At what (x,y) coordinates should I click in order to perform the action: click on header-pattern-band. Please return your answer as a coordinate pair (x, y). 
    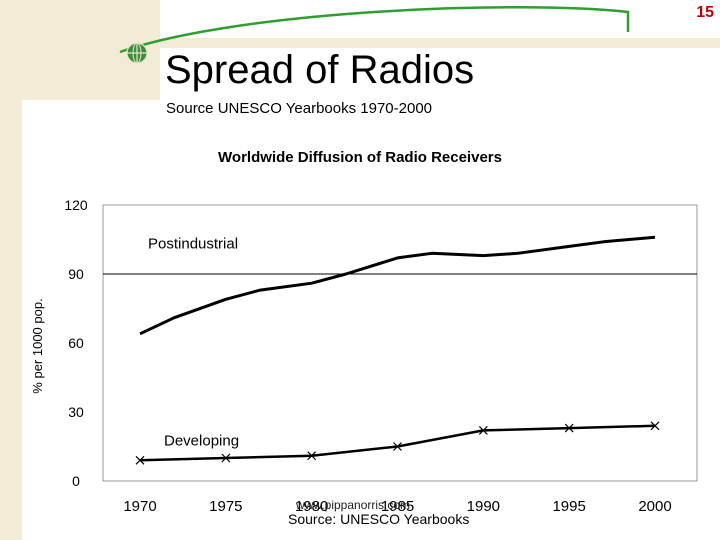
    Looking at the image, I should click on (360, 43).